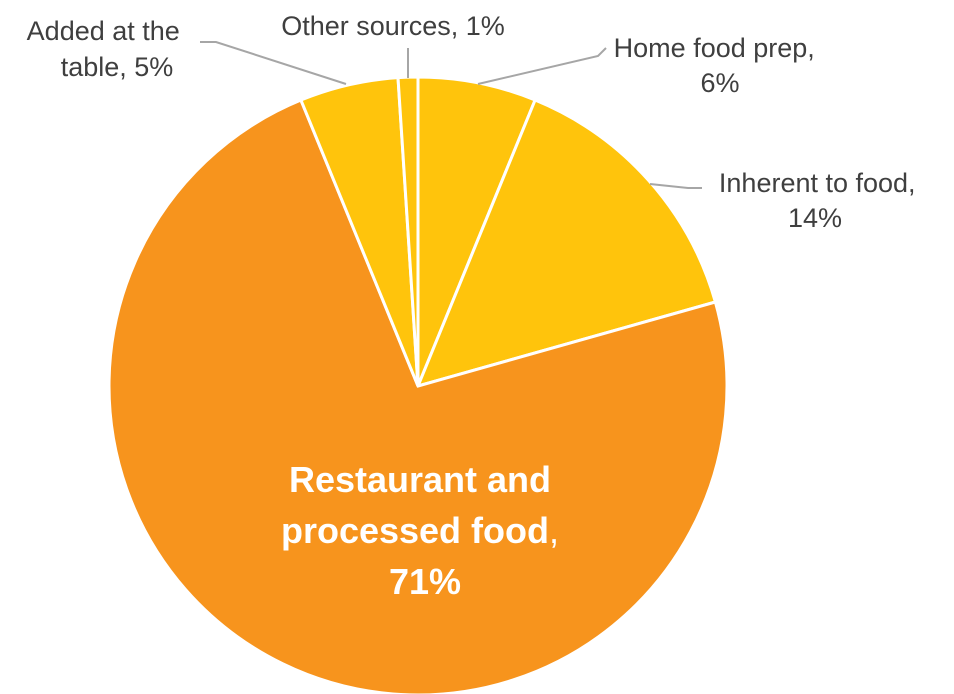 The width and height of the screenshot is (954, 694). What do you see at coordinates (542, 66) in the screenshot?
I see `leader-home-food-prep` at bounding box center [542, 66].